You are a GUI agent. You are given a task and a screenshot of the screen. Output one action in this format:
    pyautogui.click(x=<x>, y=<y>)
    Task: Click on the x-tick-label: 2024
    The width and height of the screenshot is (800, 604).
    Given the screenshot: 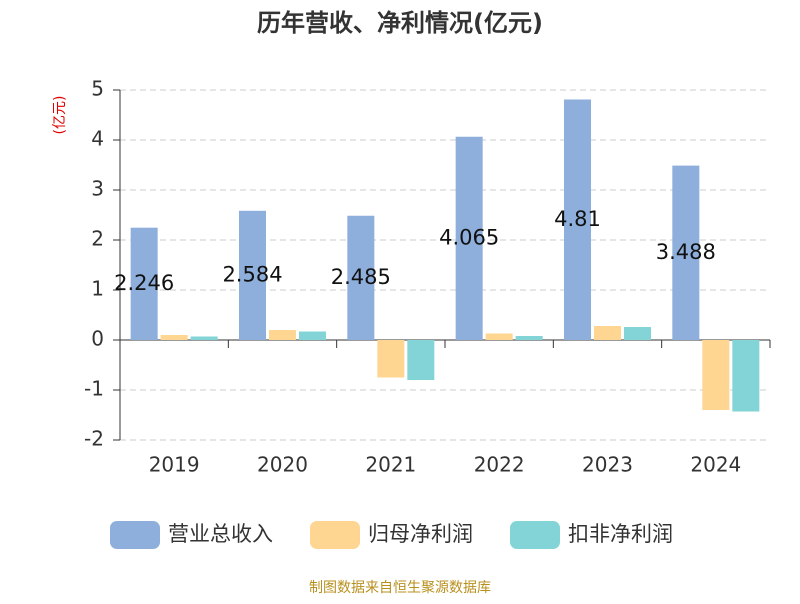 What is the action you would take?
    pyautogui.click(x=715, y=465)
    